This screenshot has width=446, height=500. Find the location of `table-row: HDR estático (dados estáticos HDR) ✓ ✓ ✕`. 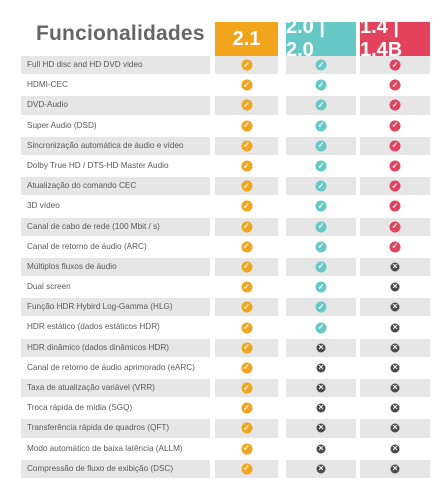

table-row: HDR estático (dados estáticos HDR) ✓ ✓ ✕ is located at coordinates (226, 327).